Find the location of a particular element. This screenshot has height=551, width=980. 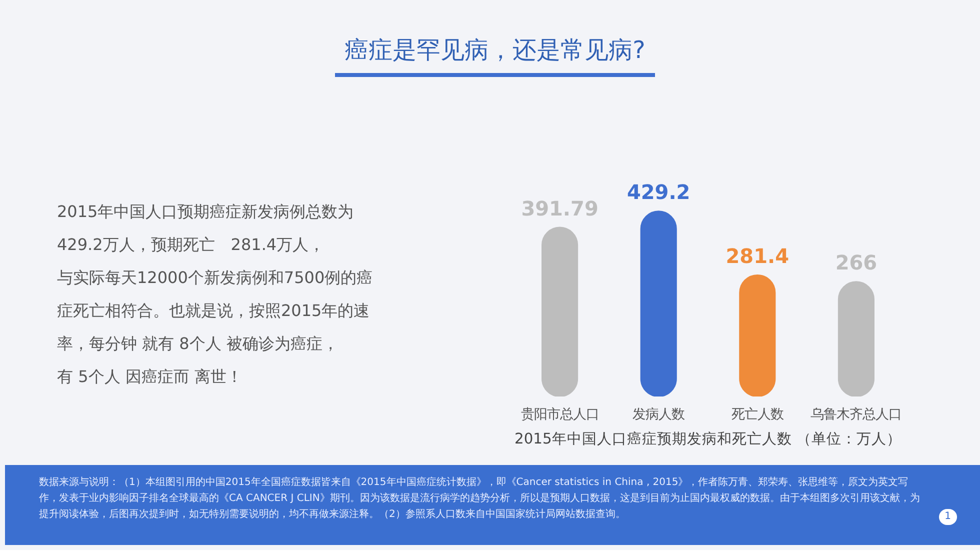

text: 1 is located at coordinates (947, 517).